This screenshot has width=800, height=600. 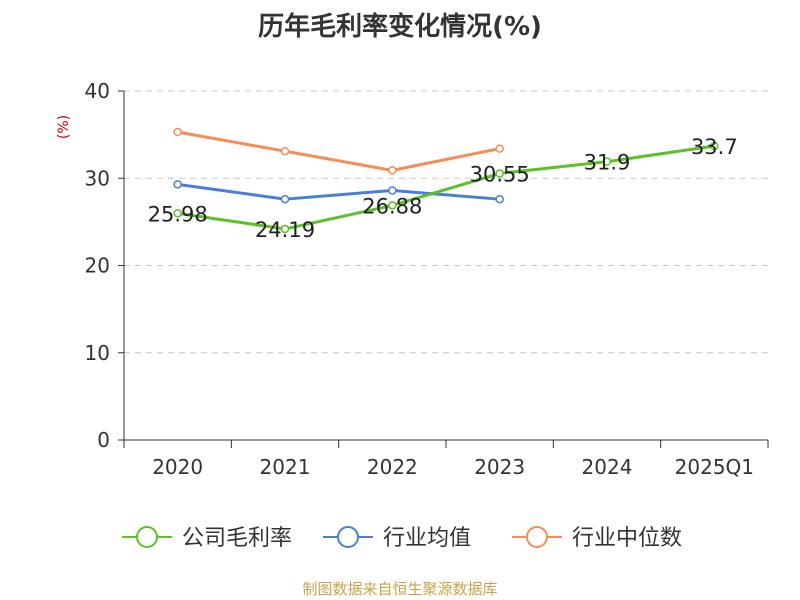 I want to click on x-tick-label: 2021, so click(x=285, y=467).